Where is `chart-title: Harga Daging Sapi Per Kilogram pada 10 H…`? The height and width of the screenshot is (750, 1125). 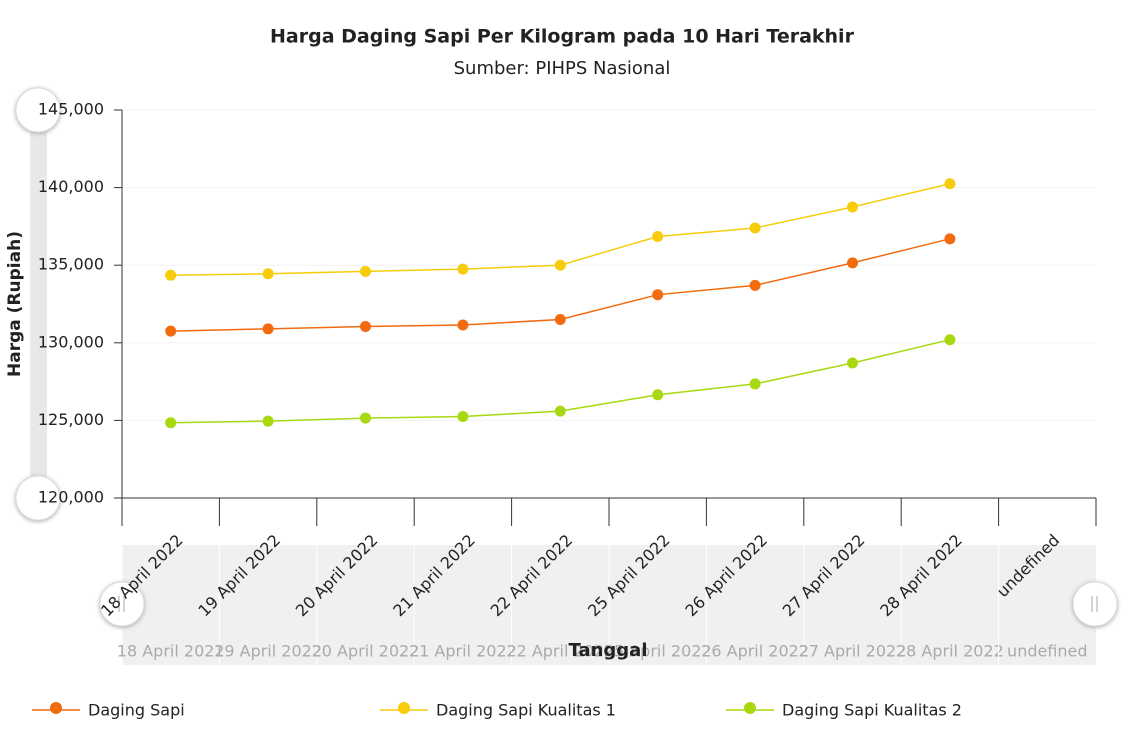 chart-title: Harga Daging Sapi Per Kilogram pada 10 H… is located at coordinates (562, 37).